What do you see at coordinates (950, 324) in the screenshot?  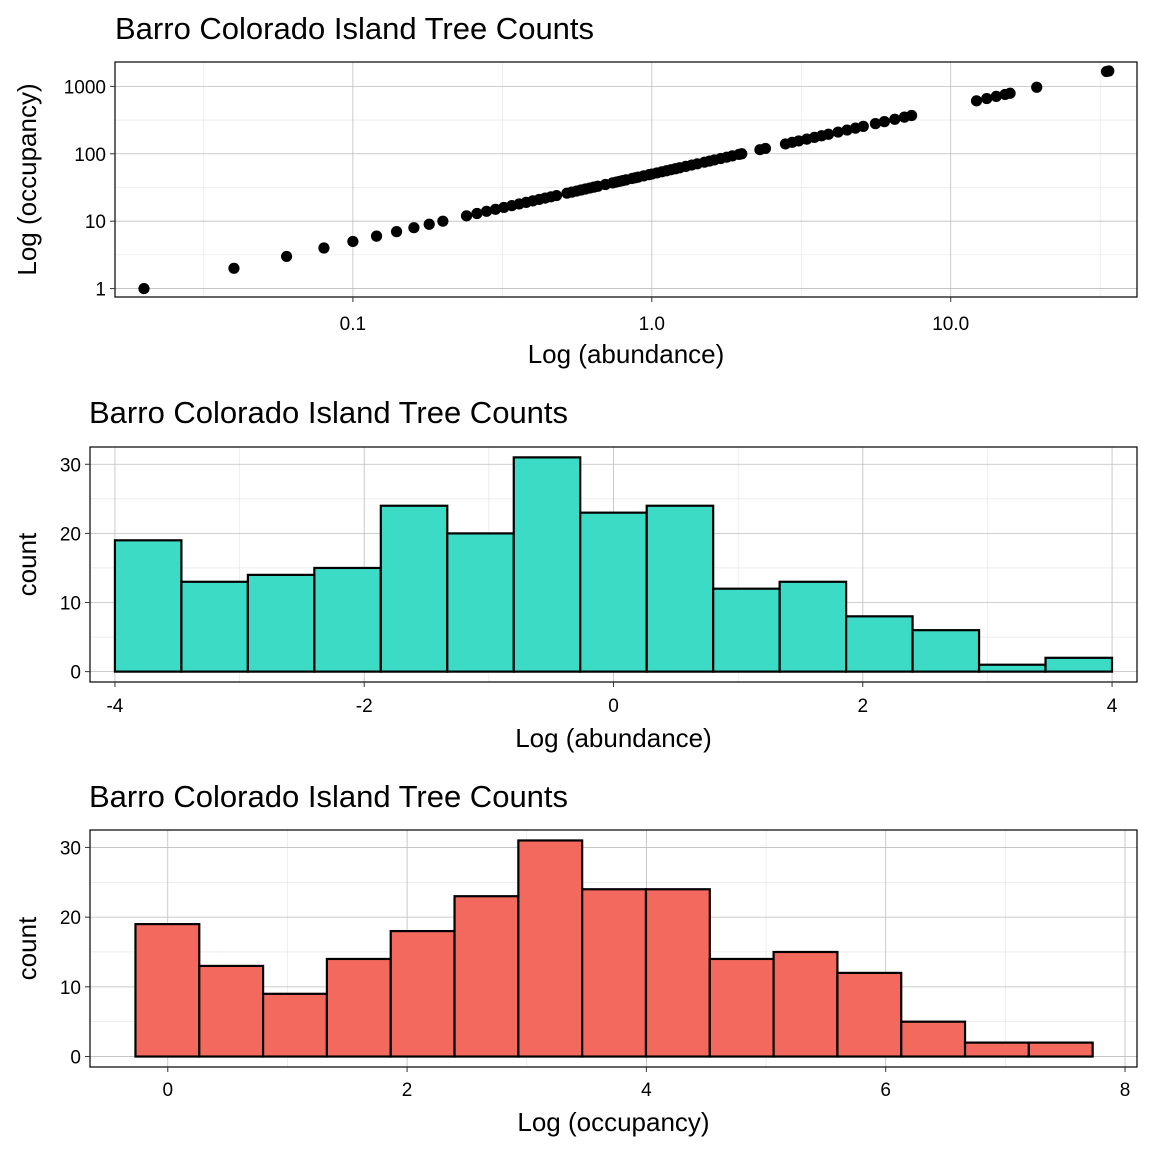 I see `x-tick-label: 10.0` at bounding box center [950, 324].